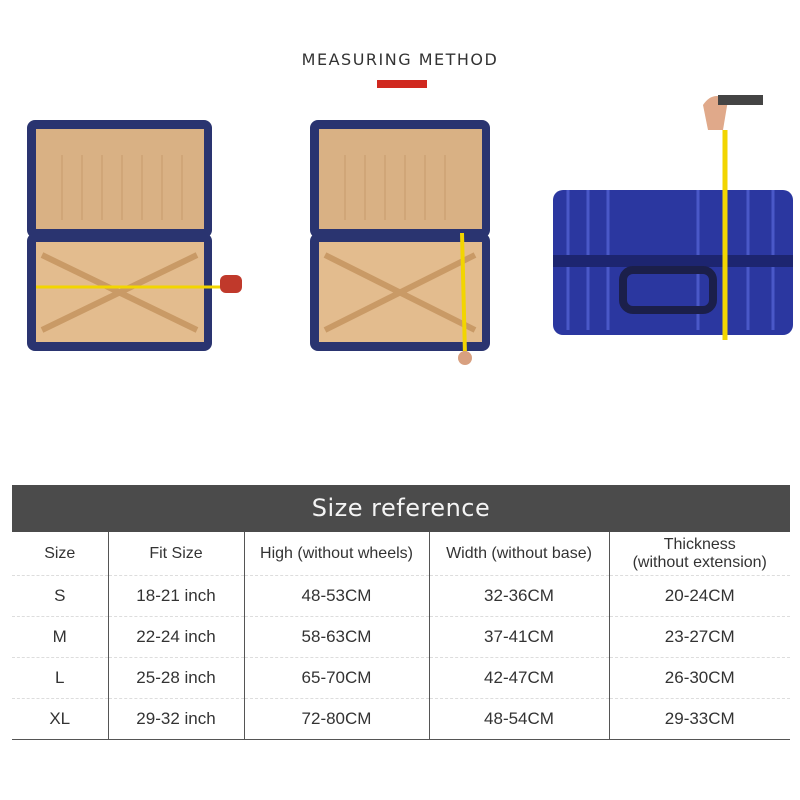  What do you see at coordinates (336, 637) in the screenshot?
I see `cell-high: 58-63CM` at bounding box center [336, 637].